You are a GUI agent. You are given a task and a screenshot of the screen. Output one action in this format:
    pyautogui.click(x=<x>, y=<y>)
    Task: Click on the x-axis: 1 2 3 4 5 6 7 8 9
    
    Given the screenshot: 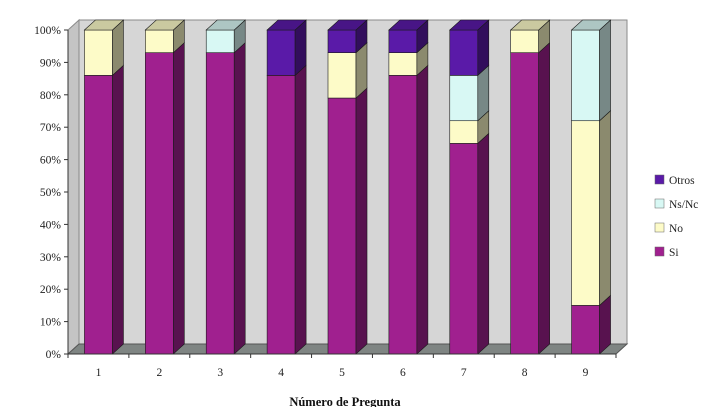 What is the action you would take?
    pyautogui.click(x=342, y=366)
    